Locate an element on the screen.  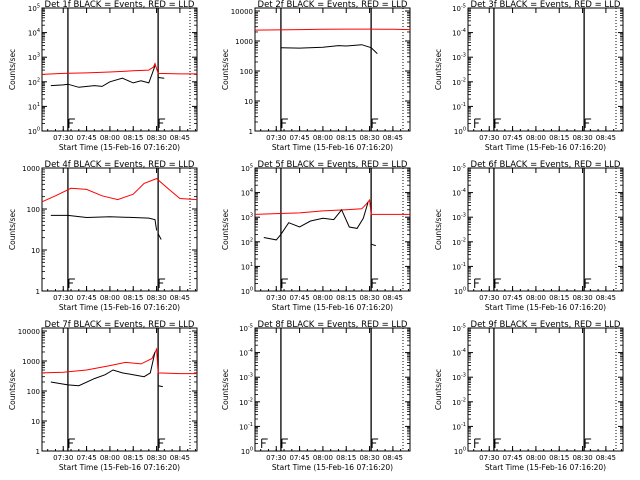
panel-title: Det 7f BLACK = Events, RED = LLD is located at coordinates (120, 325).